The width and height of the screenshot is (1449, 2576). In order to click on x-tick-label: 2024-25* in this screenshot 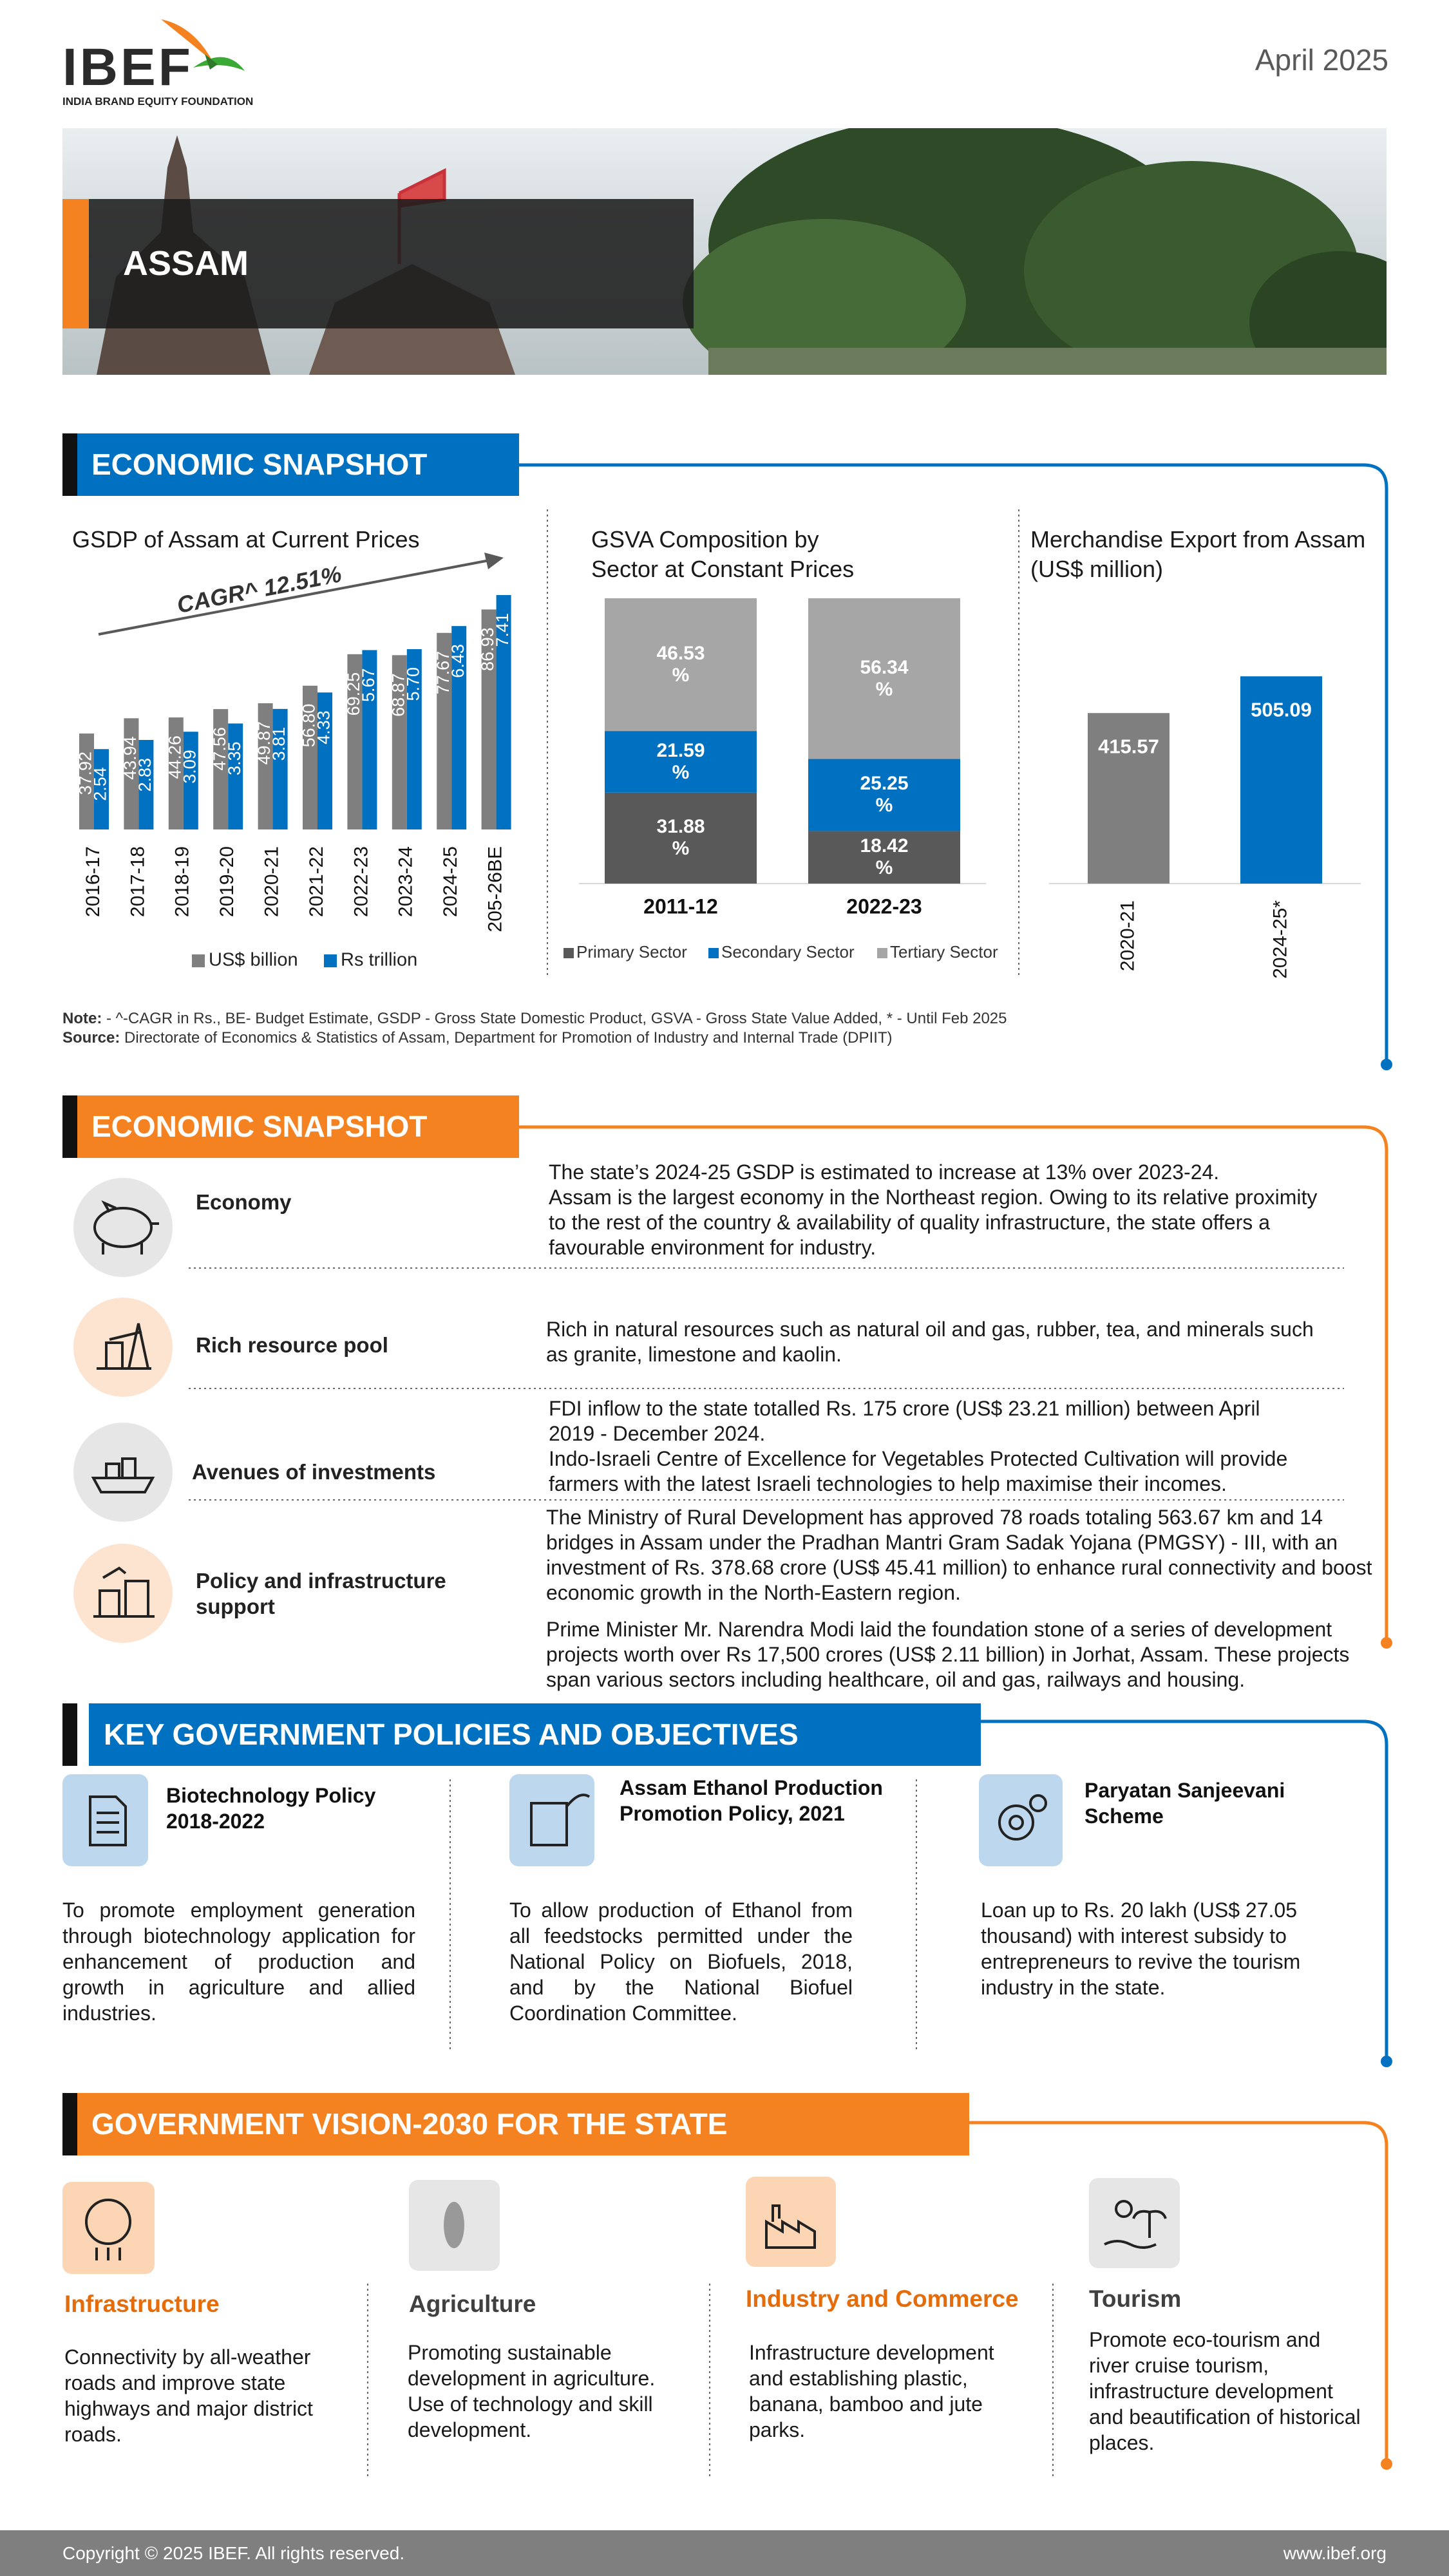, I will do `click(1280, 940)`.